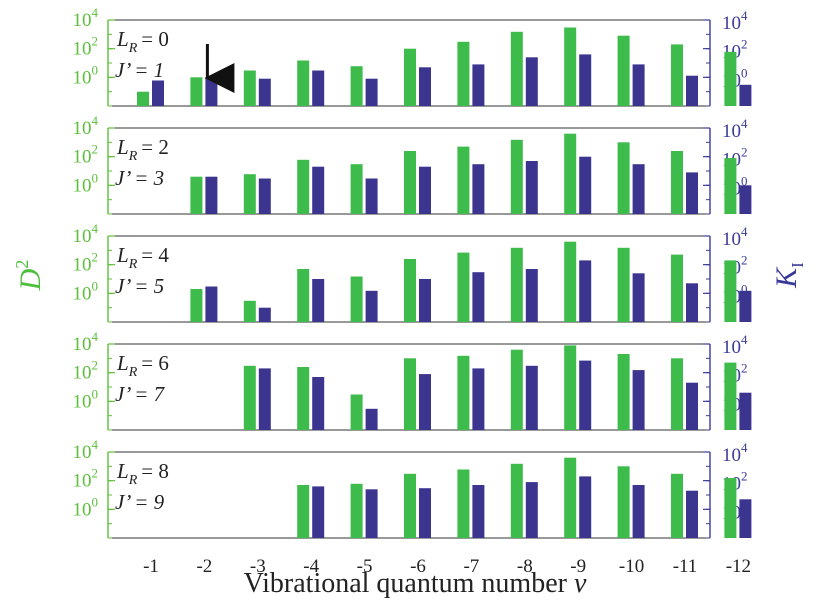 This screenshot has height=609, width=830. What do you see at coordinates (151, 566) in the screenshot?
I see `x-tick-label--1: -1` at bounding box center [151, 566].